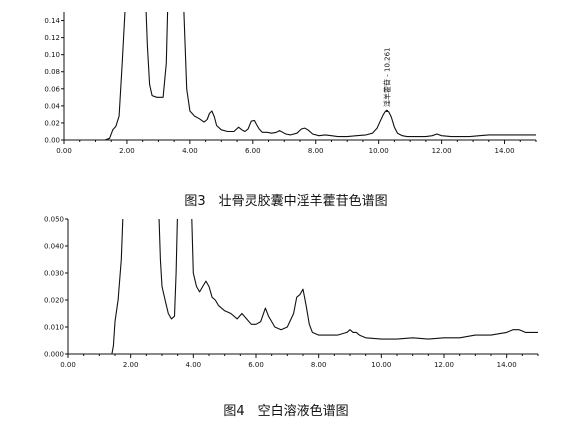  I want to click on chart1-x-tick-label-6: 12.00, so click(442, 151).